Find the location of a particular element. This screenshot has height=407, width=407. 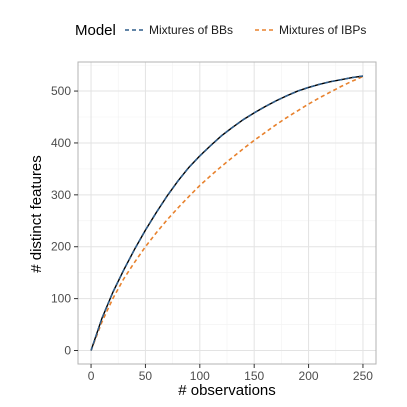

y-tick-label: 100 is located at coordinates (61, 299).